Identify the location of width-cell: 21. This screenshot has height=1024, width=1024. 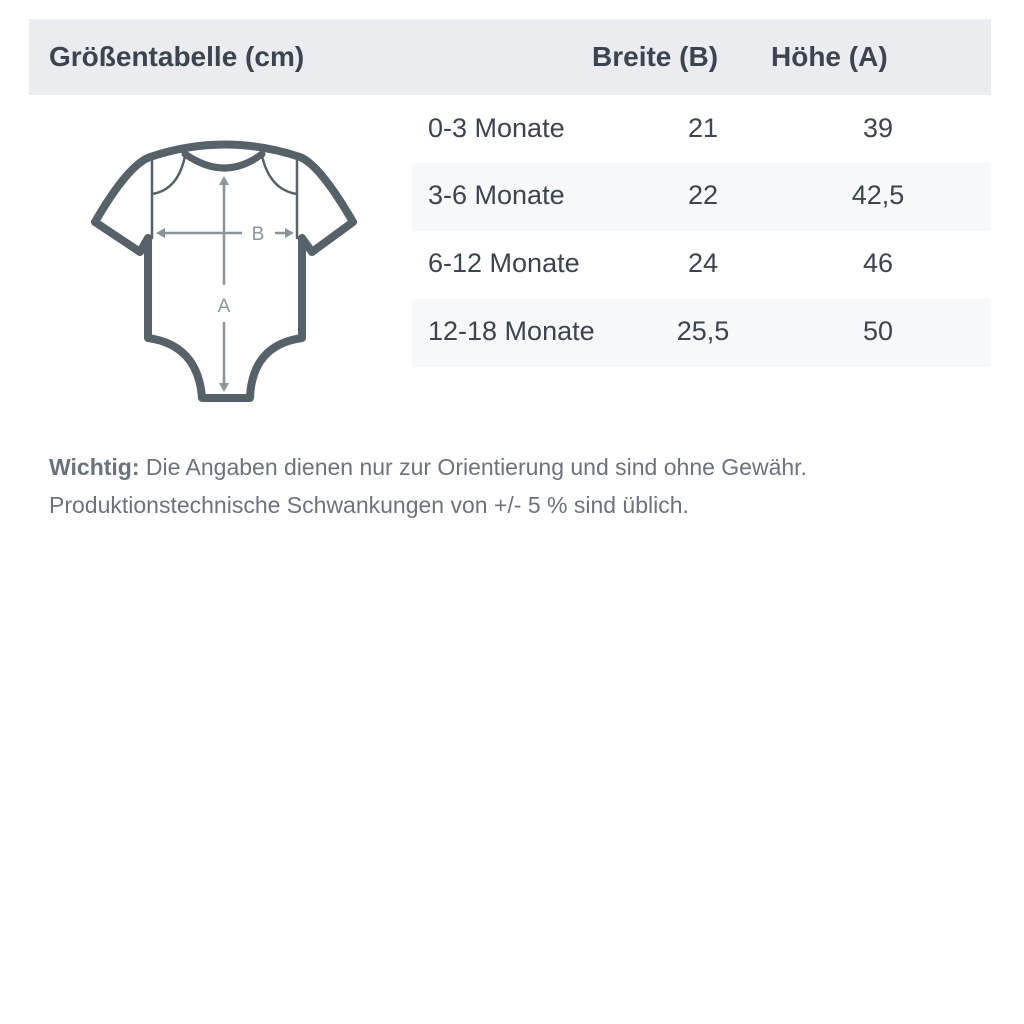
(703, 128).